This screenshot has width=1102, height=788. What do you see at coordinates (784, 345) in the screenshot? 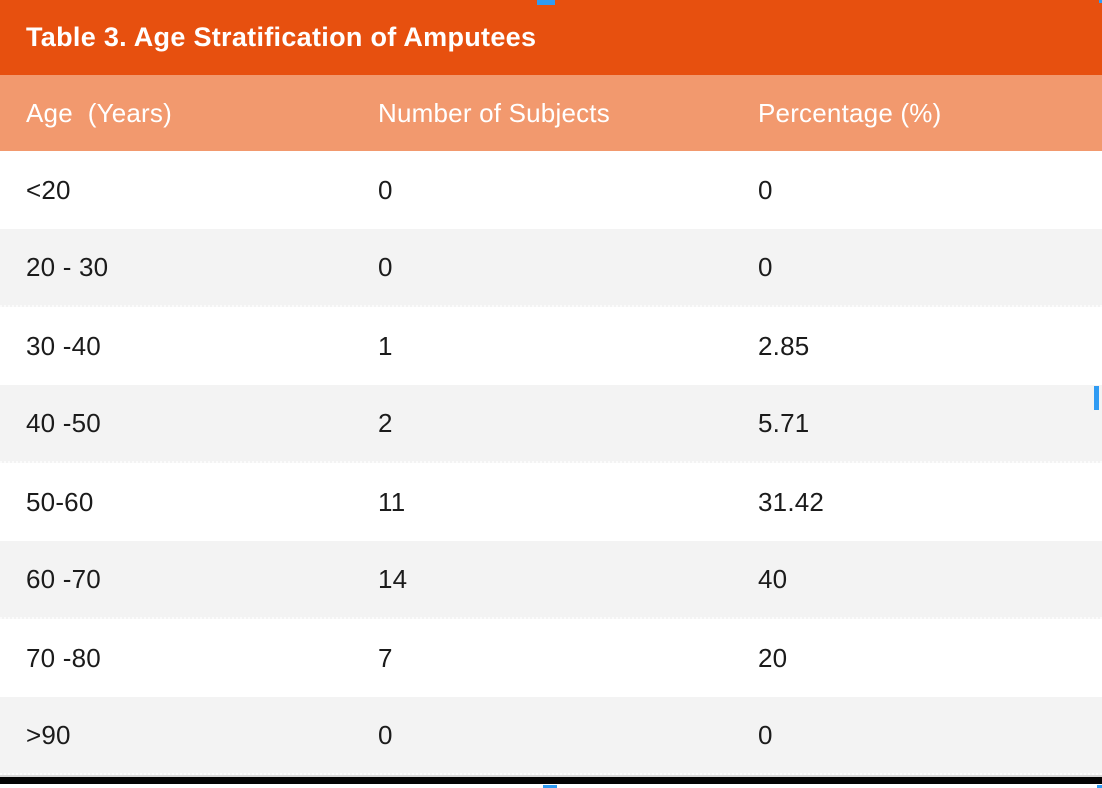
I see `cell-percentage: 2.85` at bounding box center [784, 345].